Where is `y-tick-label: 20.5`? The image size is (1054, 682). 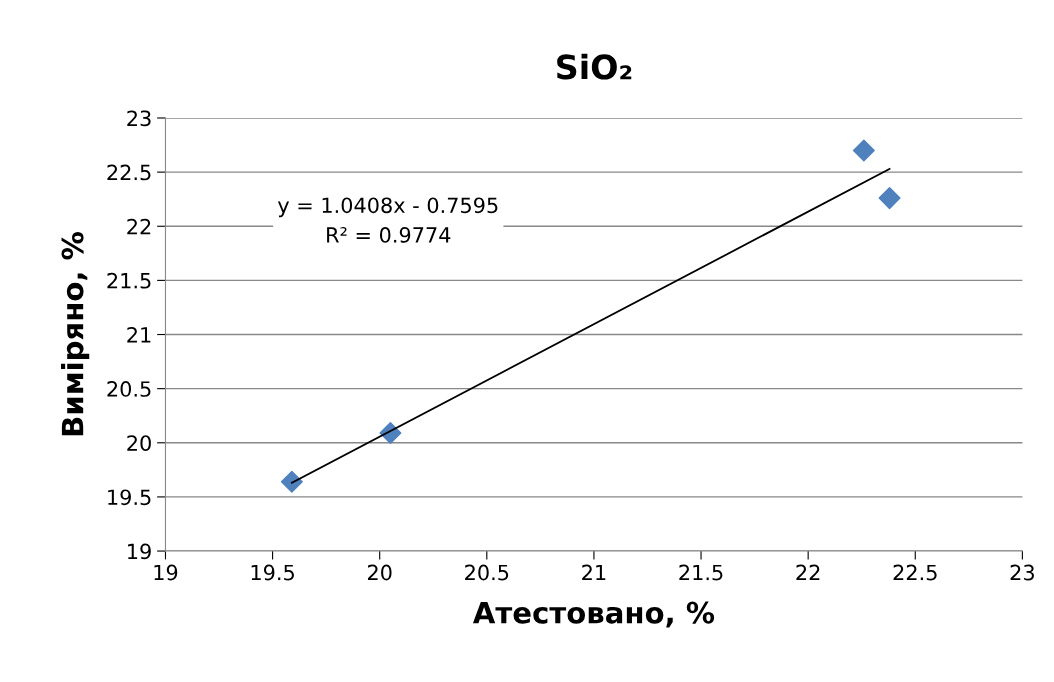
y-tick-label: 20.5 is located at coordinates (129, 389).